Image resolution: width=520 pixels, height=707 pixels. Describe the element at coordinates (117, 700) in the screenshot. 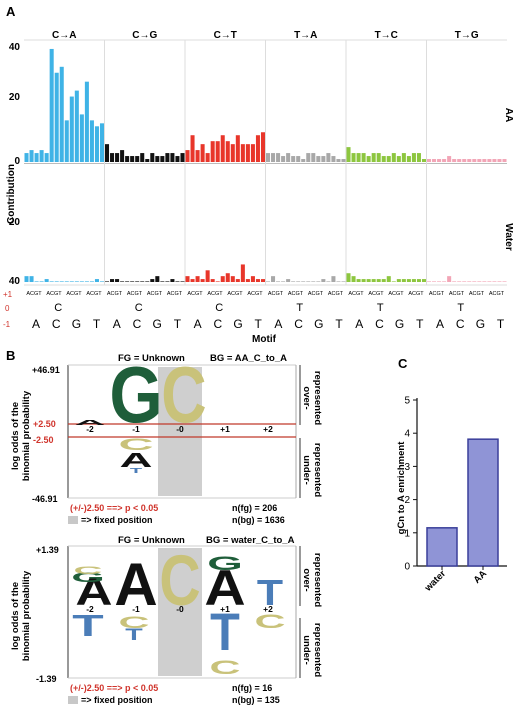

I see `fixed-label-bottom: => fixed position` at that location.